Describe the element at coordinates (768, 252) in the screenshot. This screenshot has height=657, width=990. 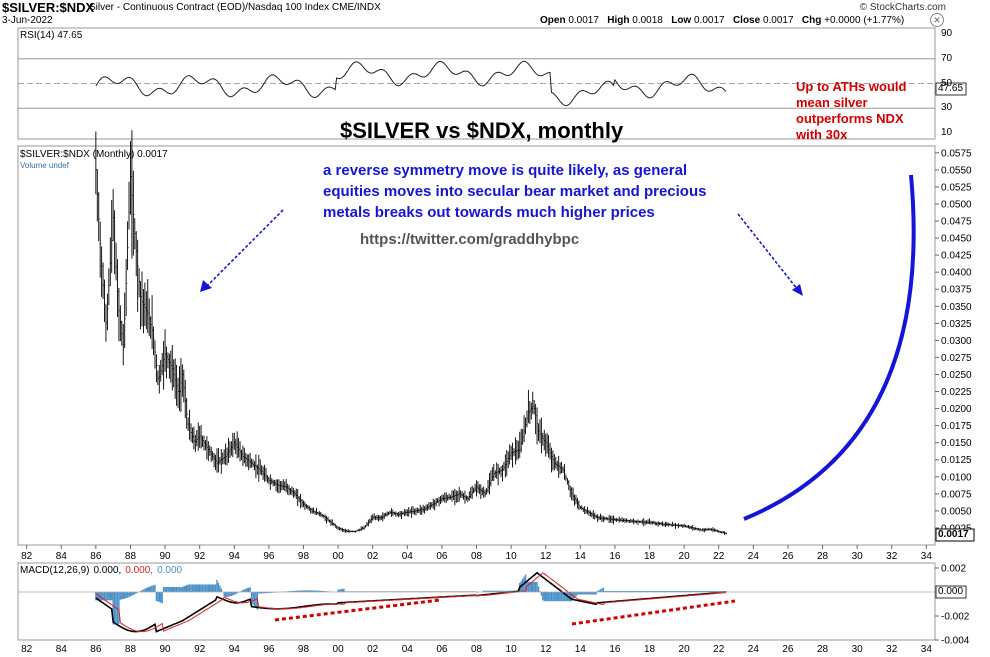
I see `right-arrow-line` at that location.